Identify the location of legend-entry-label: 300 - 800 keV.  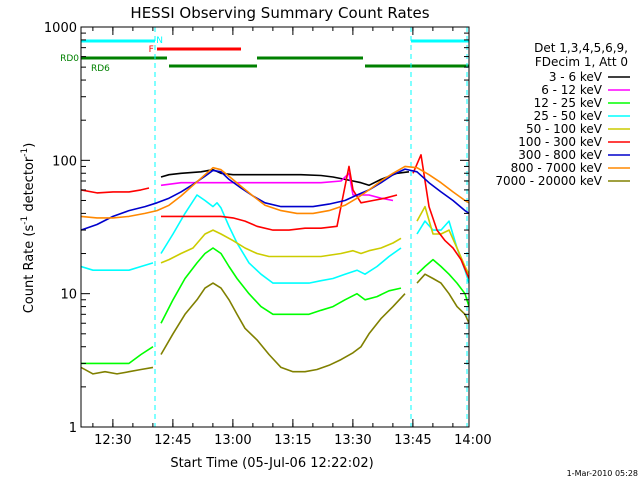
(560, 155).